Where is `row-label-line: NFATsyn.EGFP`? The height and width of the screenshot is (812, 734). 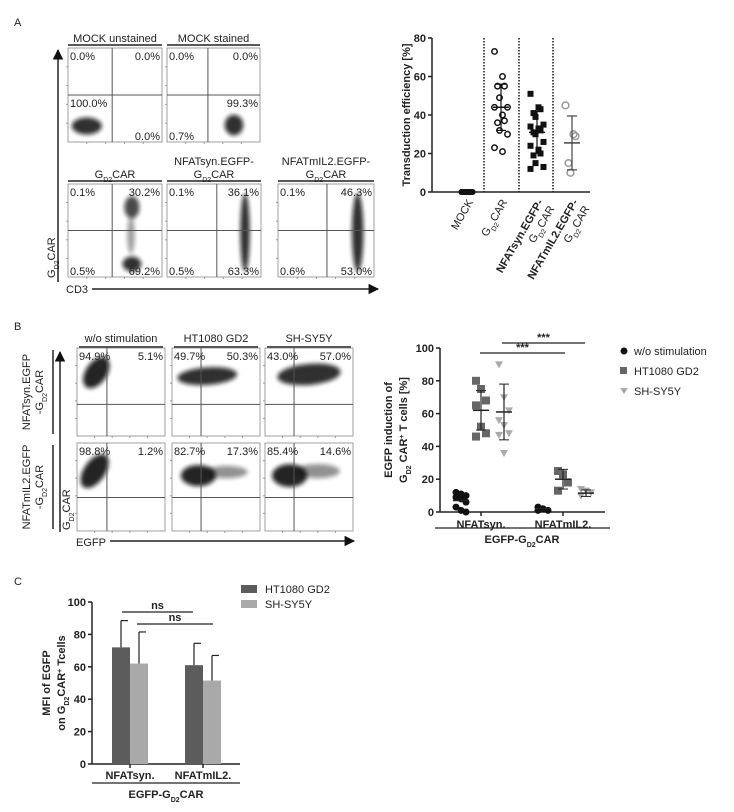 row-label-line: NFATsyn.EGFP is located at coordinates (27, 392).